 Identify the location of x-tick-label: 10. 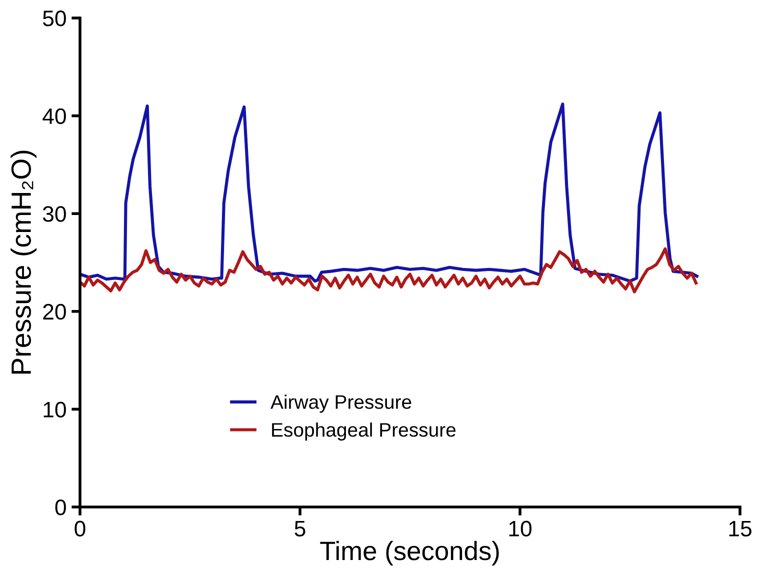
(520, 528).